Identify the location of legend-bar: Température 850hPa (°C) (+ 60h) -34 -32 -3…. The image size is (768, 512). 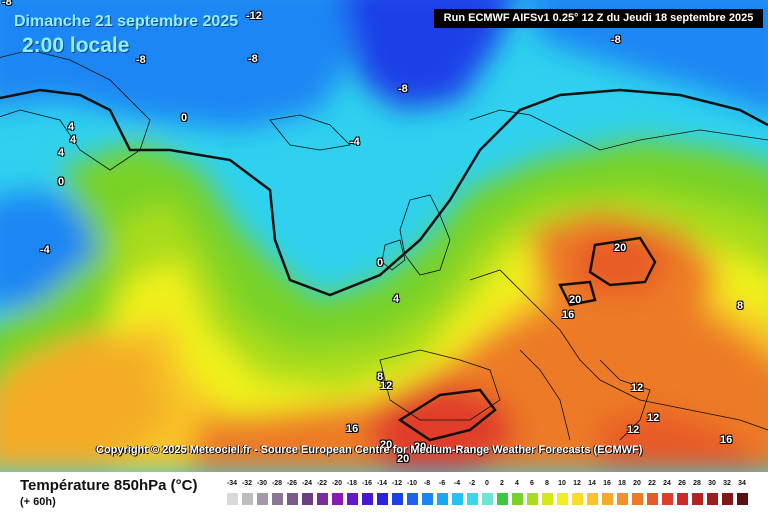
(384, 492).